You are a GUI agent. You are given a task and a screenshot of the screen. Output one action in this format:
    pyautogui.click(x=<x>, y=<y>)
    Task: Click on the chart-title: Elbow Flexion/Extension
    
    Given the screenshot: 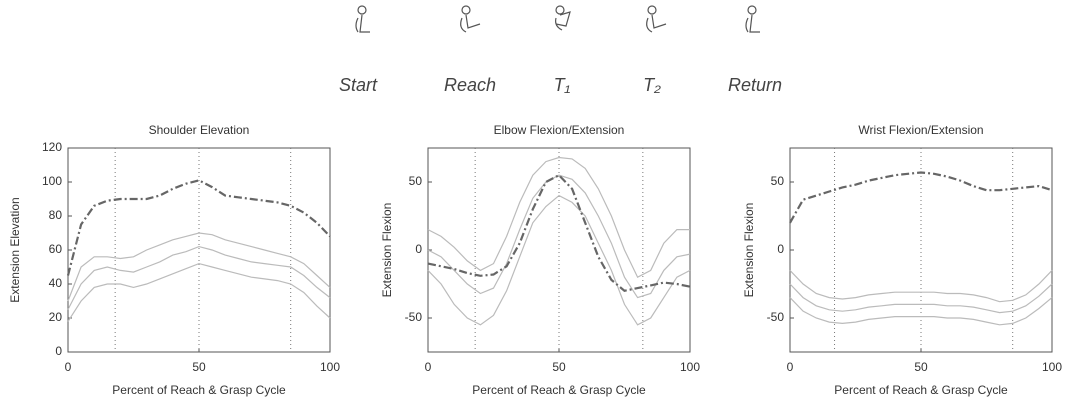 What is the action you would take?
    pyautogui.click(x=559, y=130)
    